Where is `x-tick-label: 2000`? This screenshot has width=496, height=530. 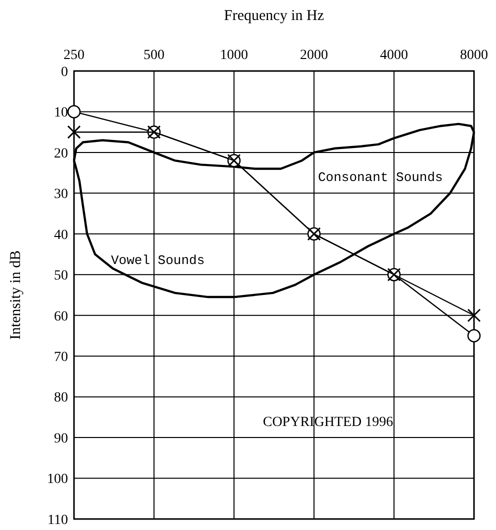
x-tick-label: 2000 is located at coordinates (314, 55).